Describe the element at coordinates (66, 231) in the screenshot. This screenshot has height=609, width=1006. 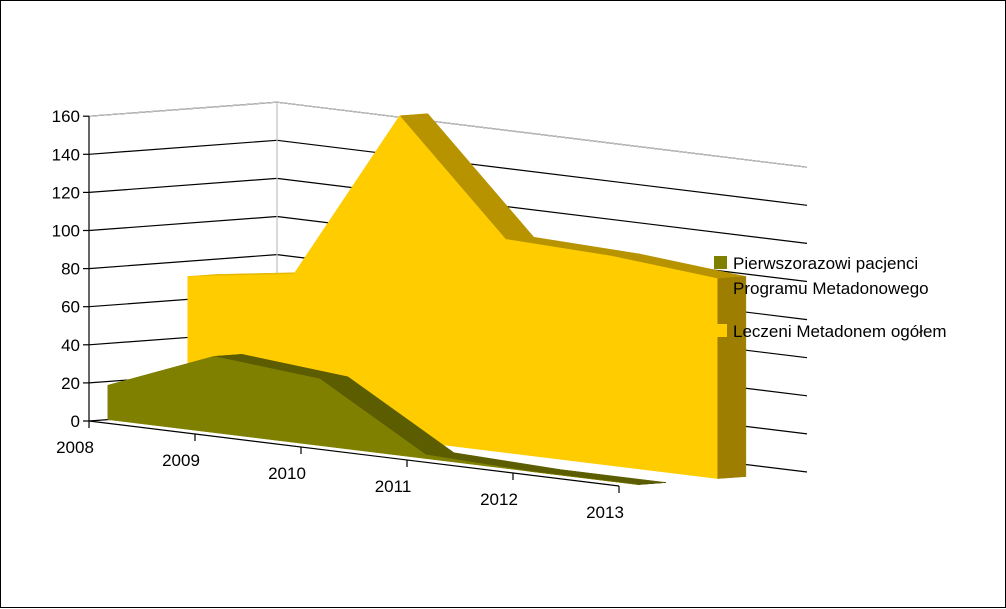
I see `y-tick-label: 100` at that location.